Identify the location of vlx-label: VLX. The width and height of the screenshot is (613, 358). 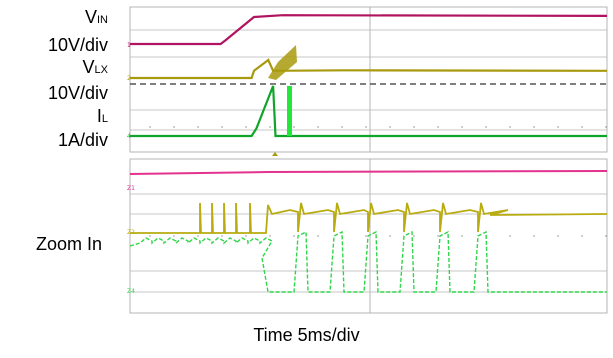
(95, 68).